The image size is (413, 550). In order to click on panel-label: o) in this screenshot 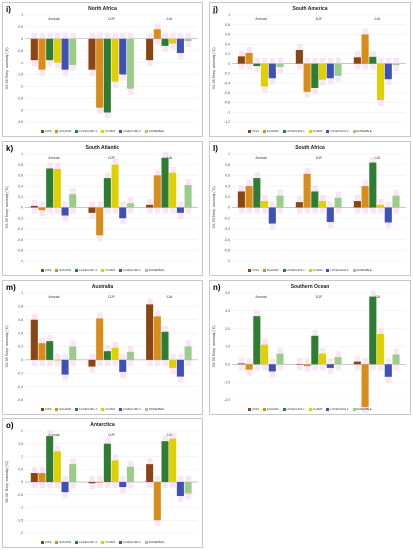, I will do `click(10, 425)`.